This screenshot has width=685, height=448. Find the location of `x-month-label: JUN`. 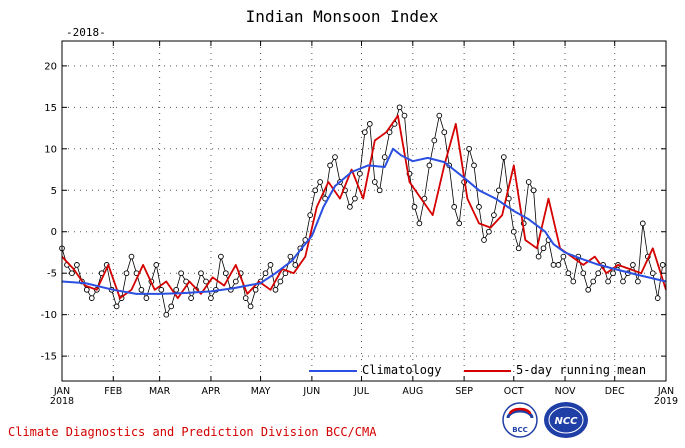

x-month-label: JUN is located at coordinates (311, 391).